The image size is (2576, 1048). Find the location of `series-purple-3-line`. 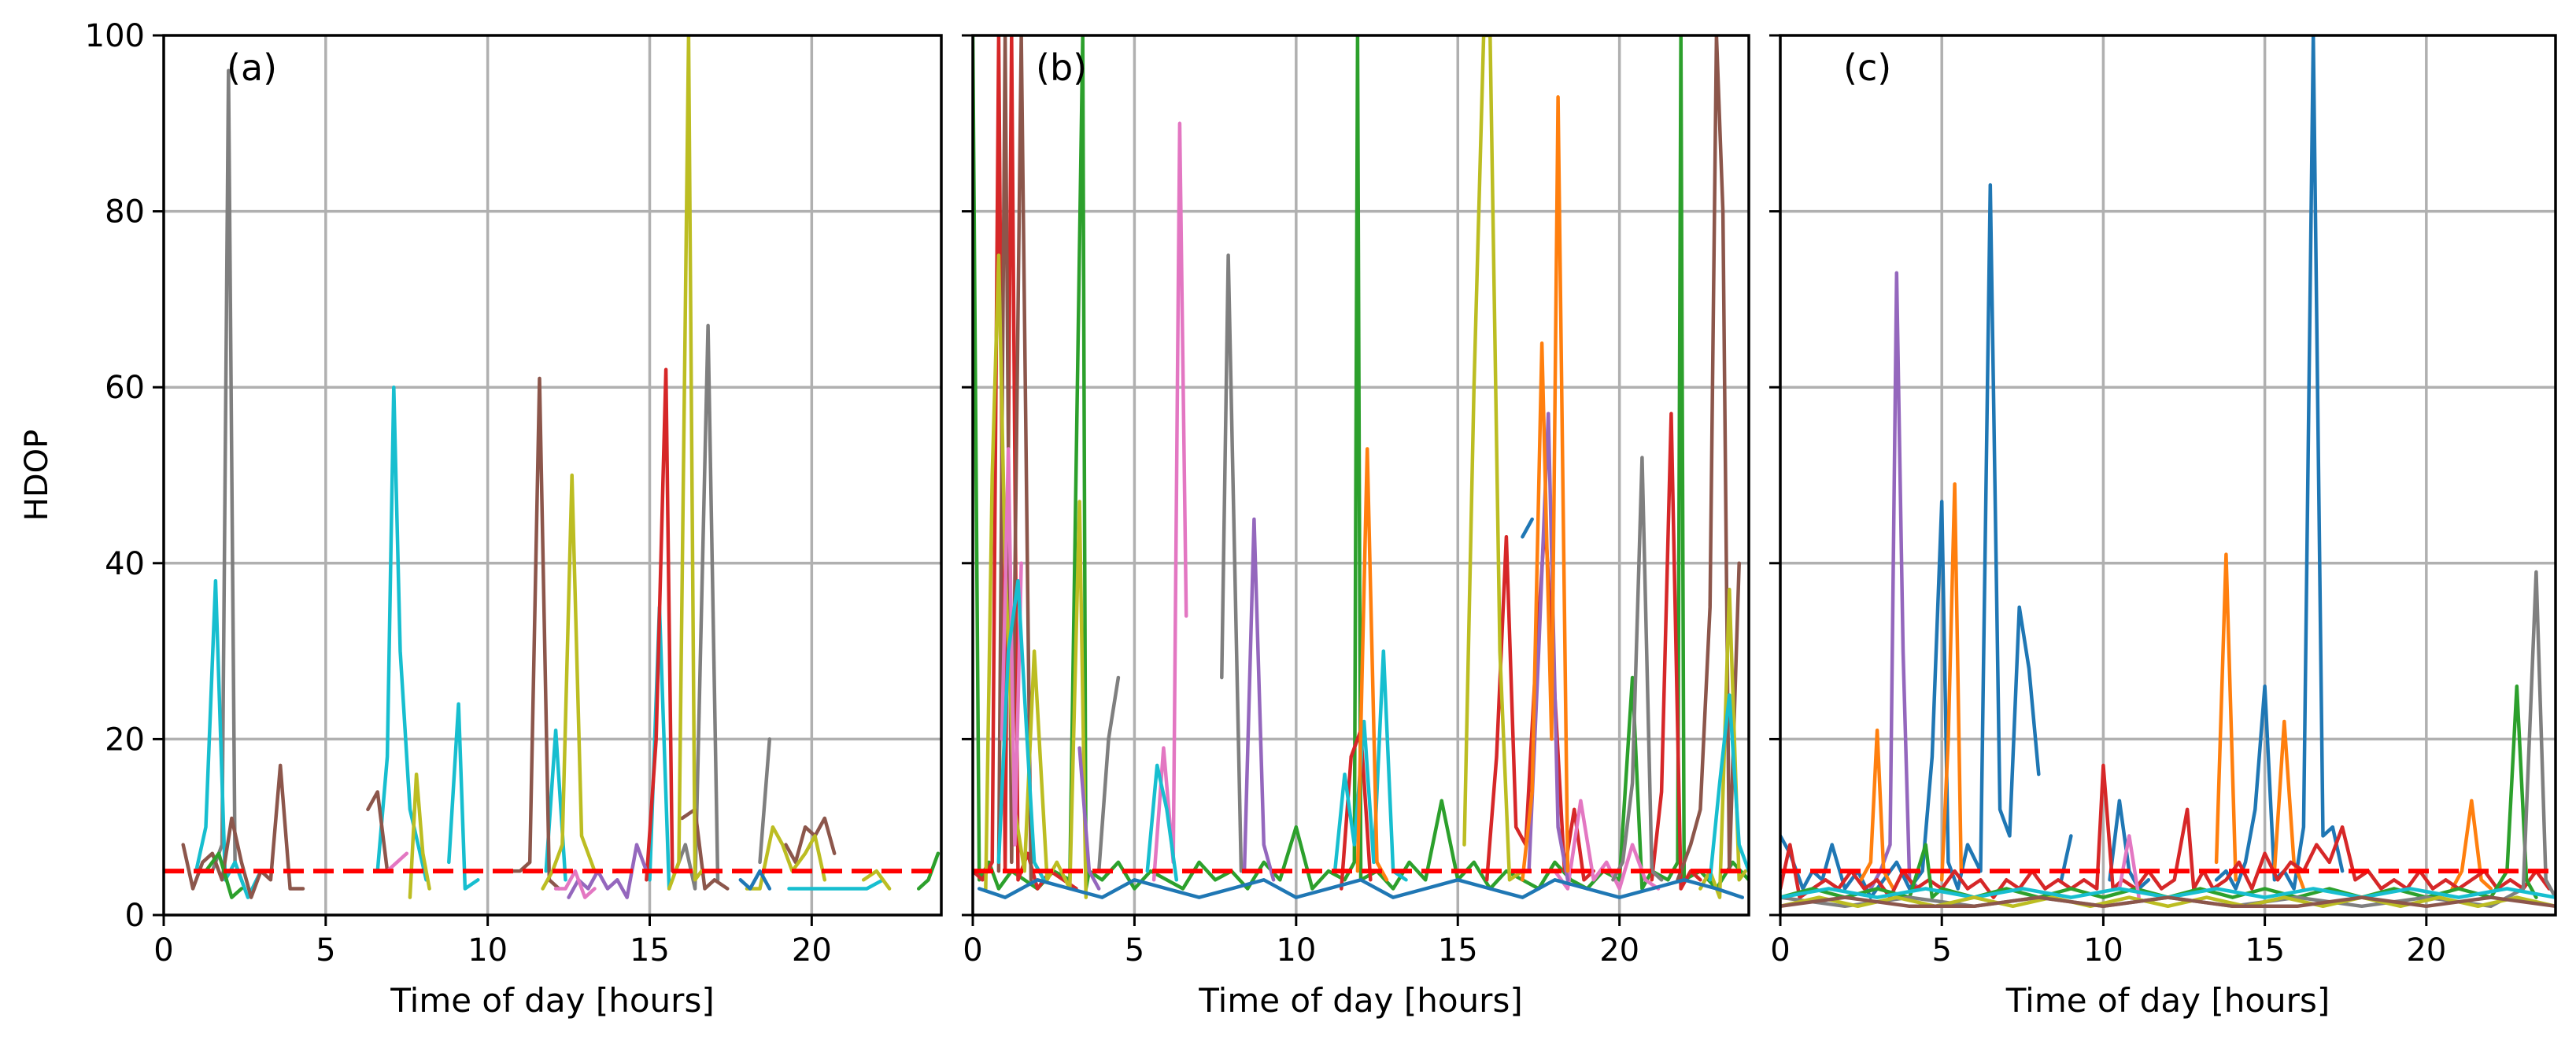

series-purple-3-line is located at coordinates (1089, 818).